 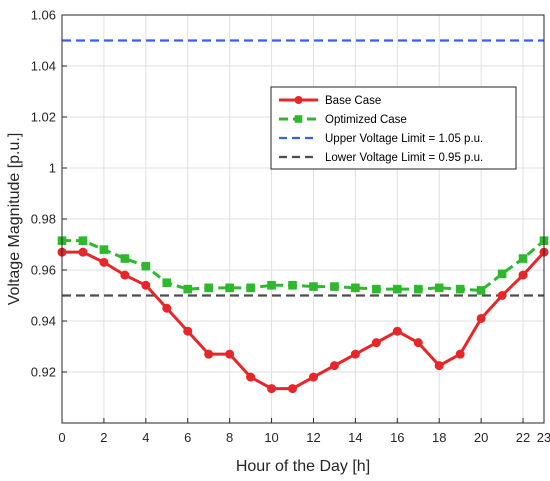 I want to click on legend-upper-limit-label: Upper Voltage Limit = 1.05 p.u., so click(x=404, y=139).